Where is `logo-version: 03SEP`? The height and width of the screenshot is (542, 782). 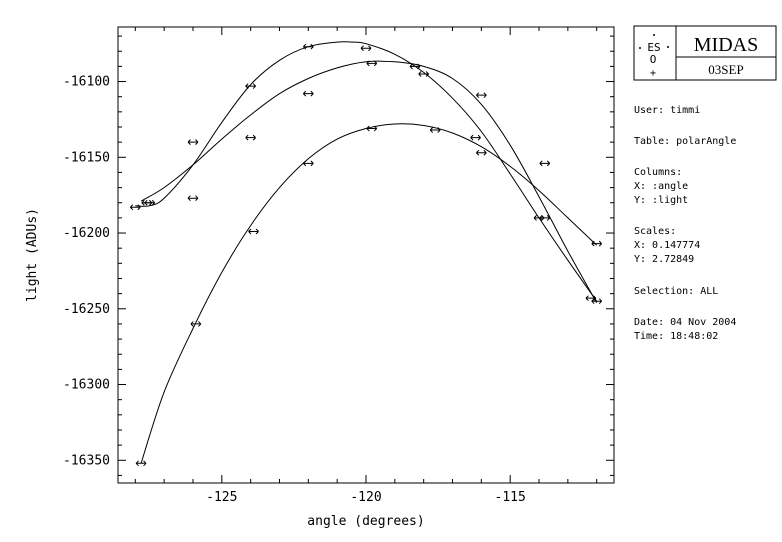 logo-version: 03SEP is located at coordinates (725, 69).